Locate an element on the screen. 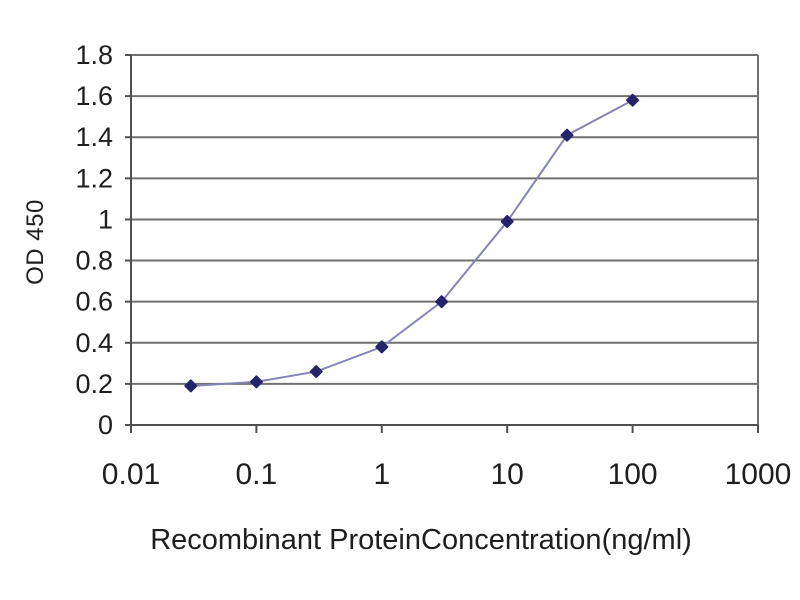 Image resolution: width=800 pixels, height=600 pixels. x-tick-label: 1 is located at coordinates (381, 474).